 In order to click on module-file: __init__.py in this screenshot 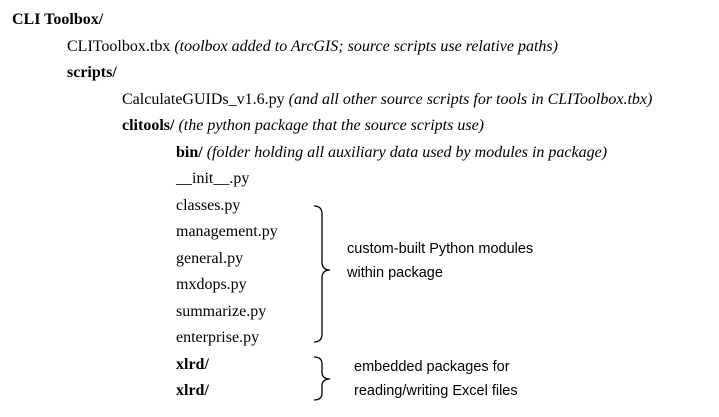, I will do `click(213, 178)`.